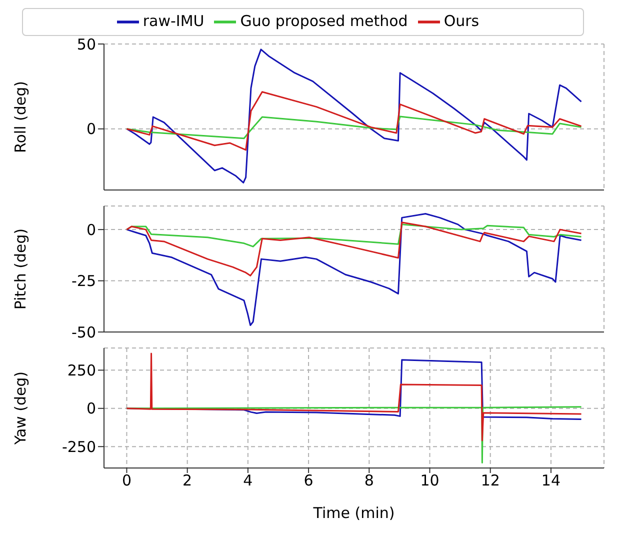 This screenshot has height=535, width=619. I want to click on y-tick-label: -50, so click(84, 332).